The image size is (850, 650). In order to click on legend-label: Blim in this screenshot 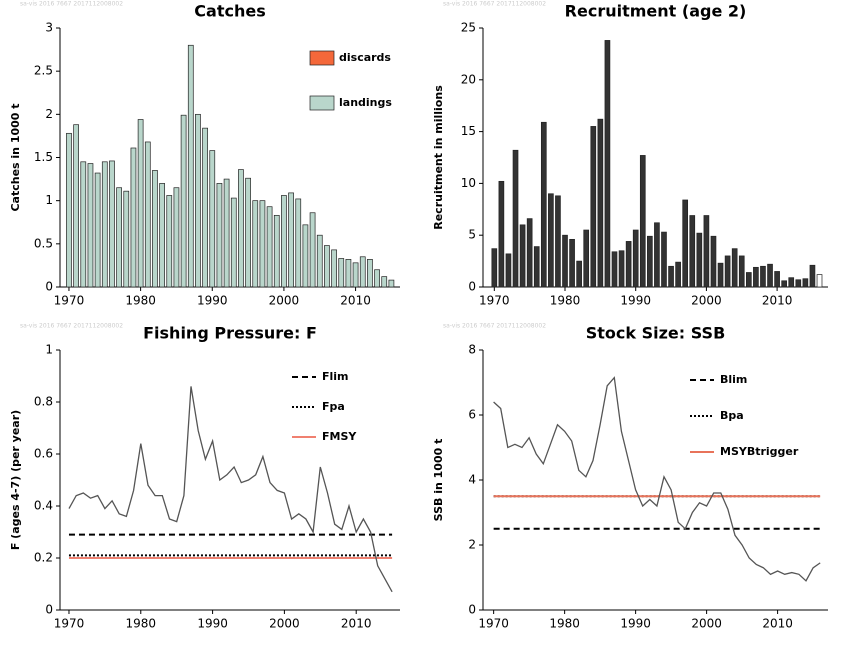, I will do `click(733, 379)`.